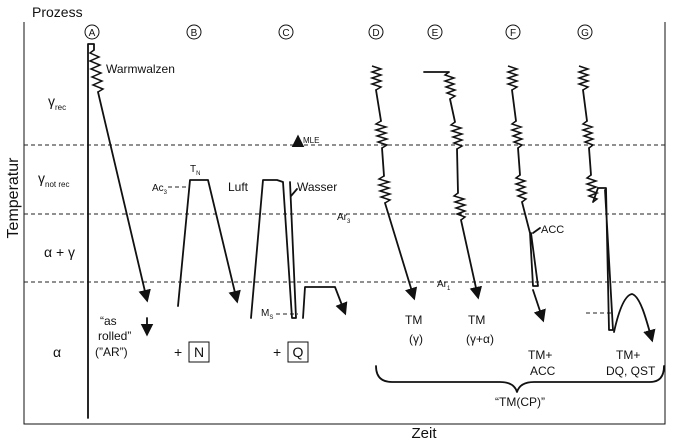 Image resolution: width=675 pixels, height=442 pixels. I want to click on process-c-reheat, so click(325, 302).